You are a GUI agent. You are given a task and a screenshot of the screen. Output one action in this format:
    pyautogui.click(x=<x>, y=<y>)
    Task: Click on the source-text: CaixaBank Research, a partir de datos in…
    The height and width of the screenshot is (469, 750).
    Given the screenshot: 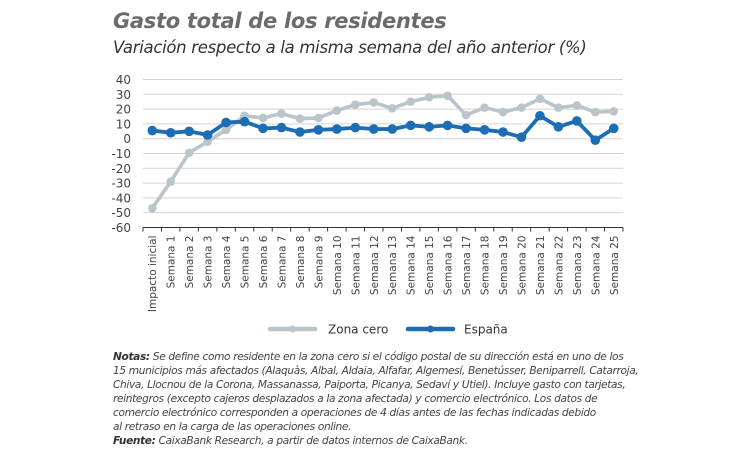 What is the action you would take?
    pyautogui.click(x=313, y=441)
    